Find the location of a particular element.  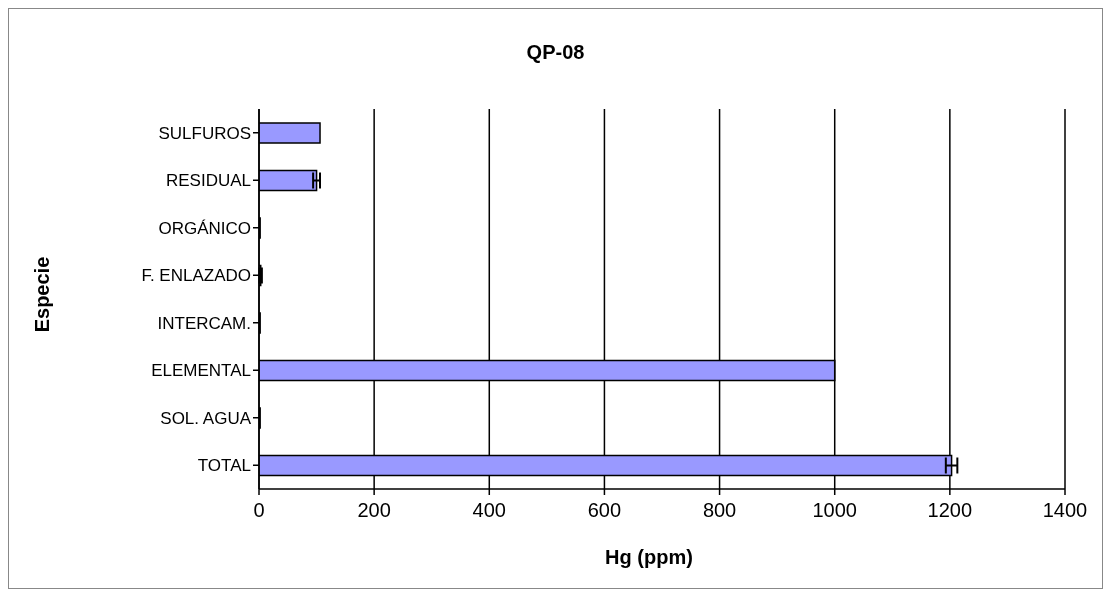

x-tick-label: 800 is located at coordinates (719, 510).